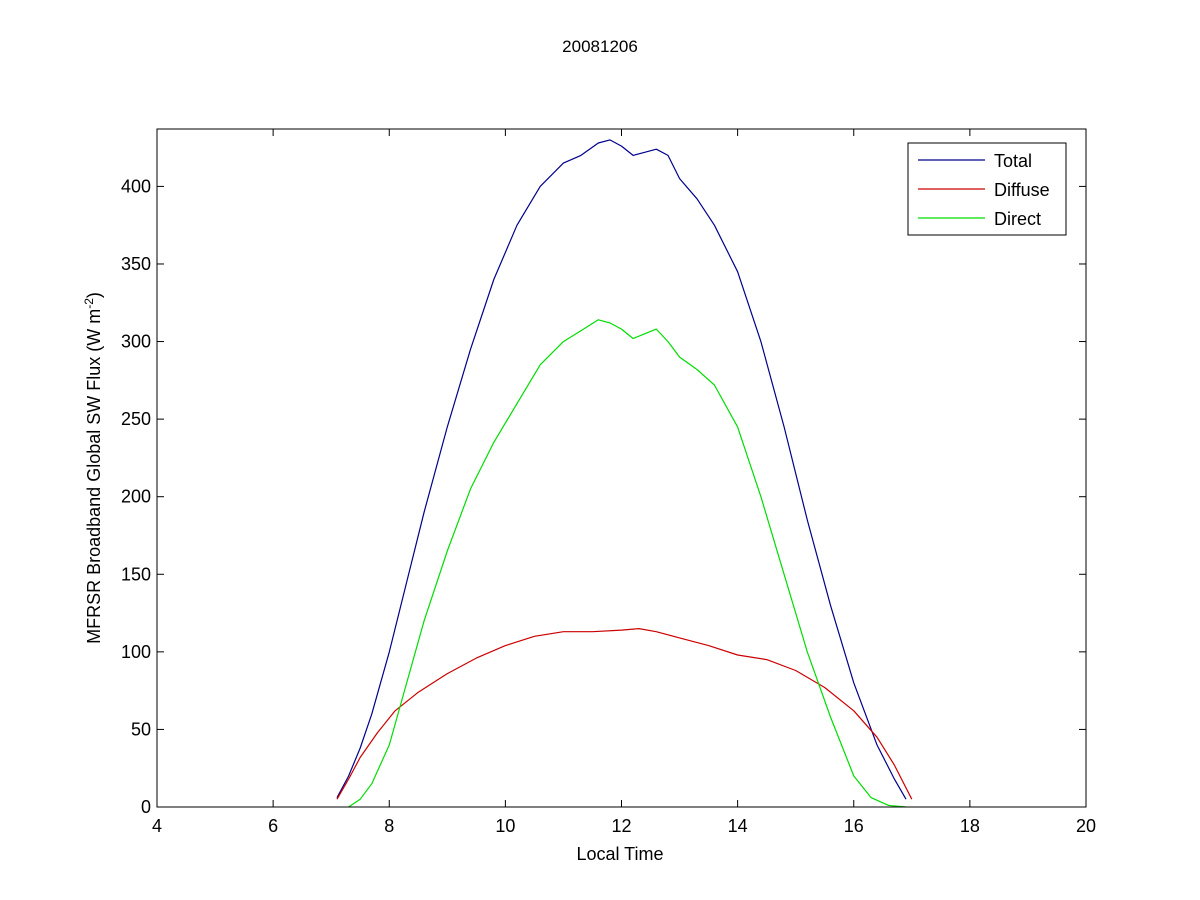 Image resolution: width=1200 pixels, height=900 pixels. Describe the element at coordinates (136, 186) in the screenshot. I see `y-tick-label: 400` at that location.